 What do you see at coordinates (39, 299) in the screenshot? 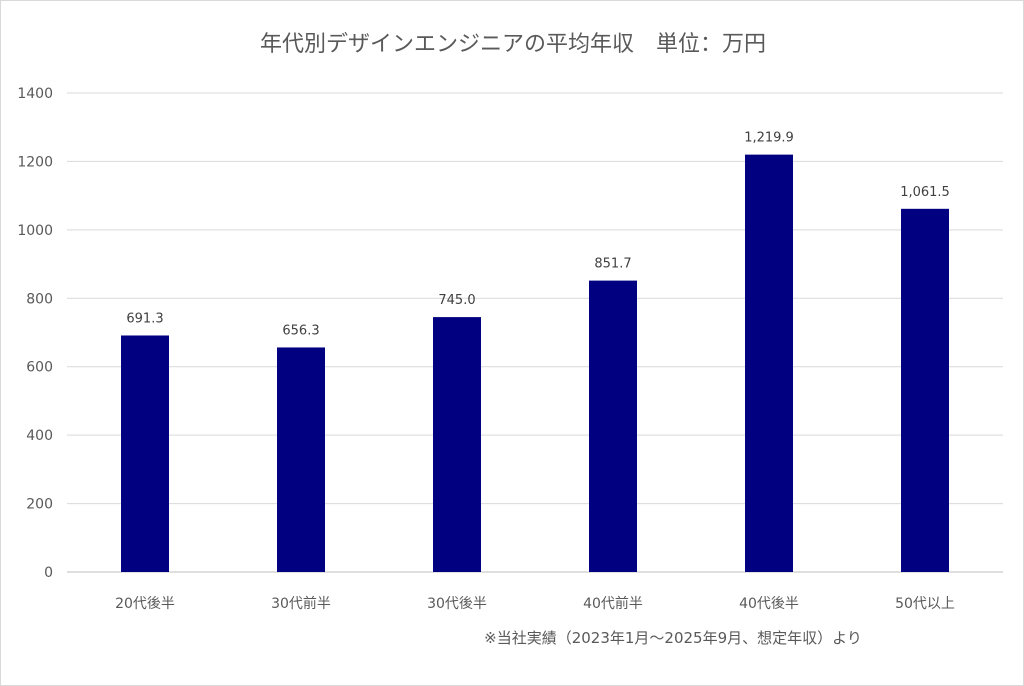
I see `y-tick-label: 800` at bounding box center [39, 299].